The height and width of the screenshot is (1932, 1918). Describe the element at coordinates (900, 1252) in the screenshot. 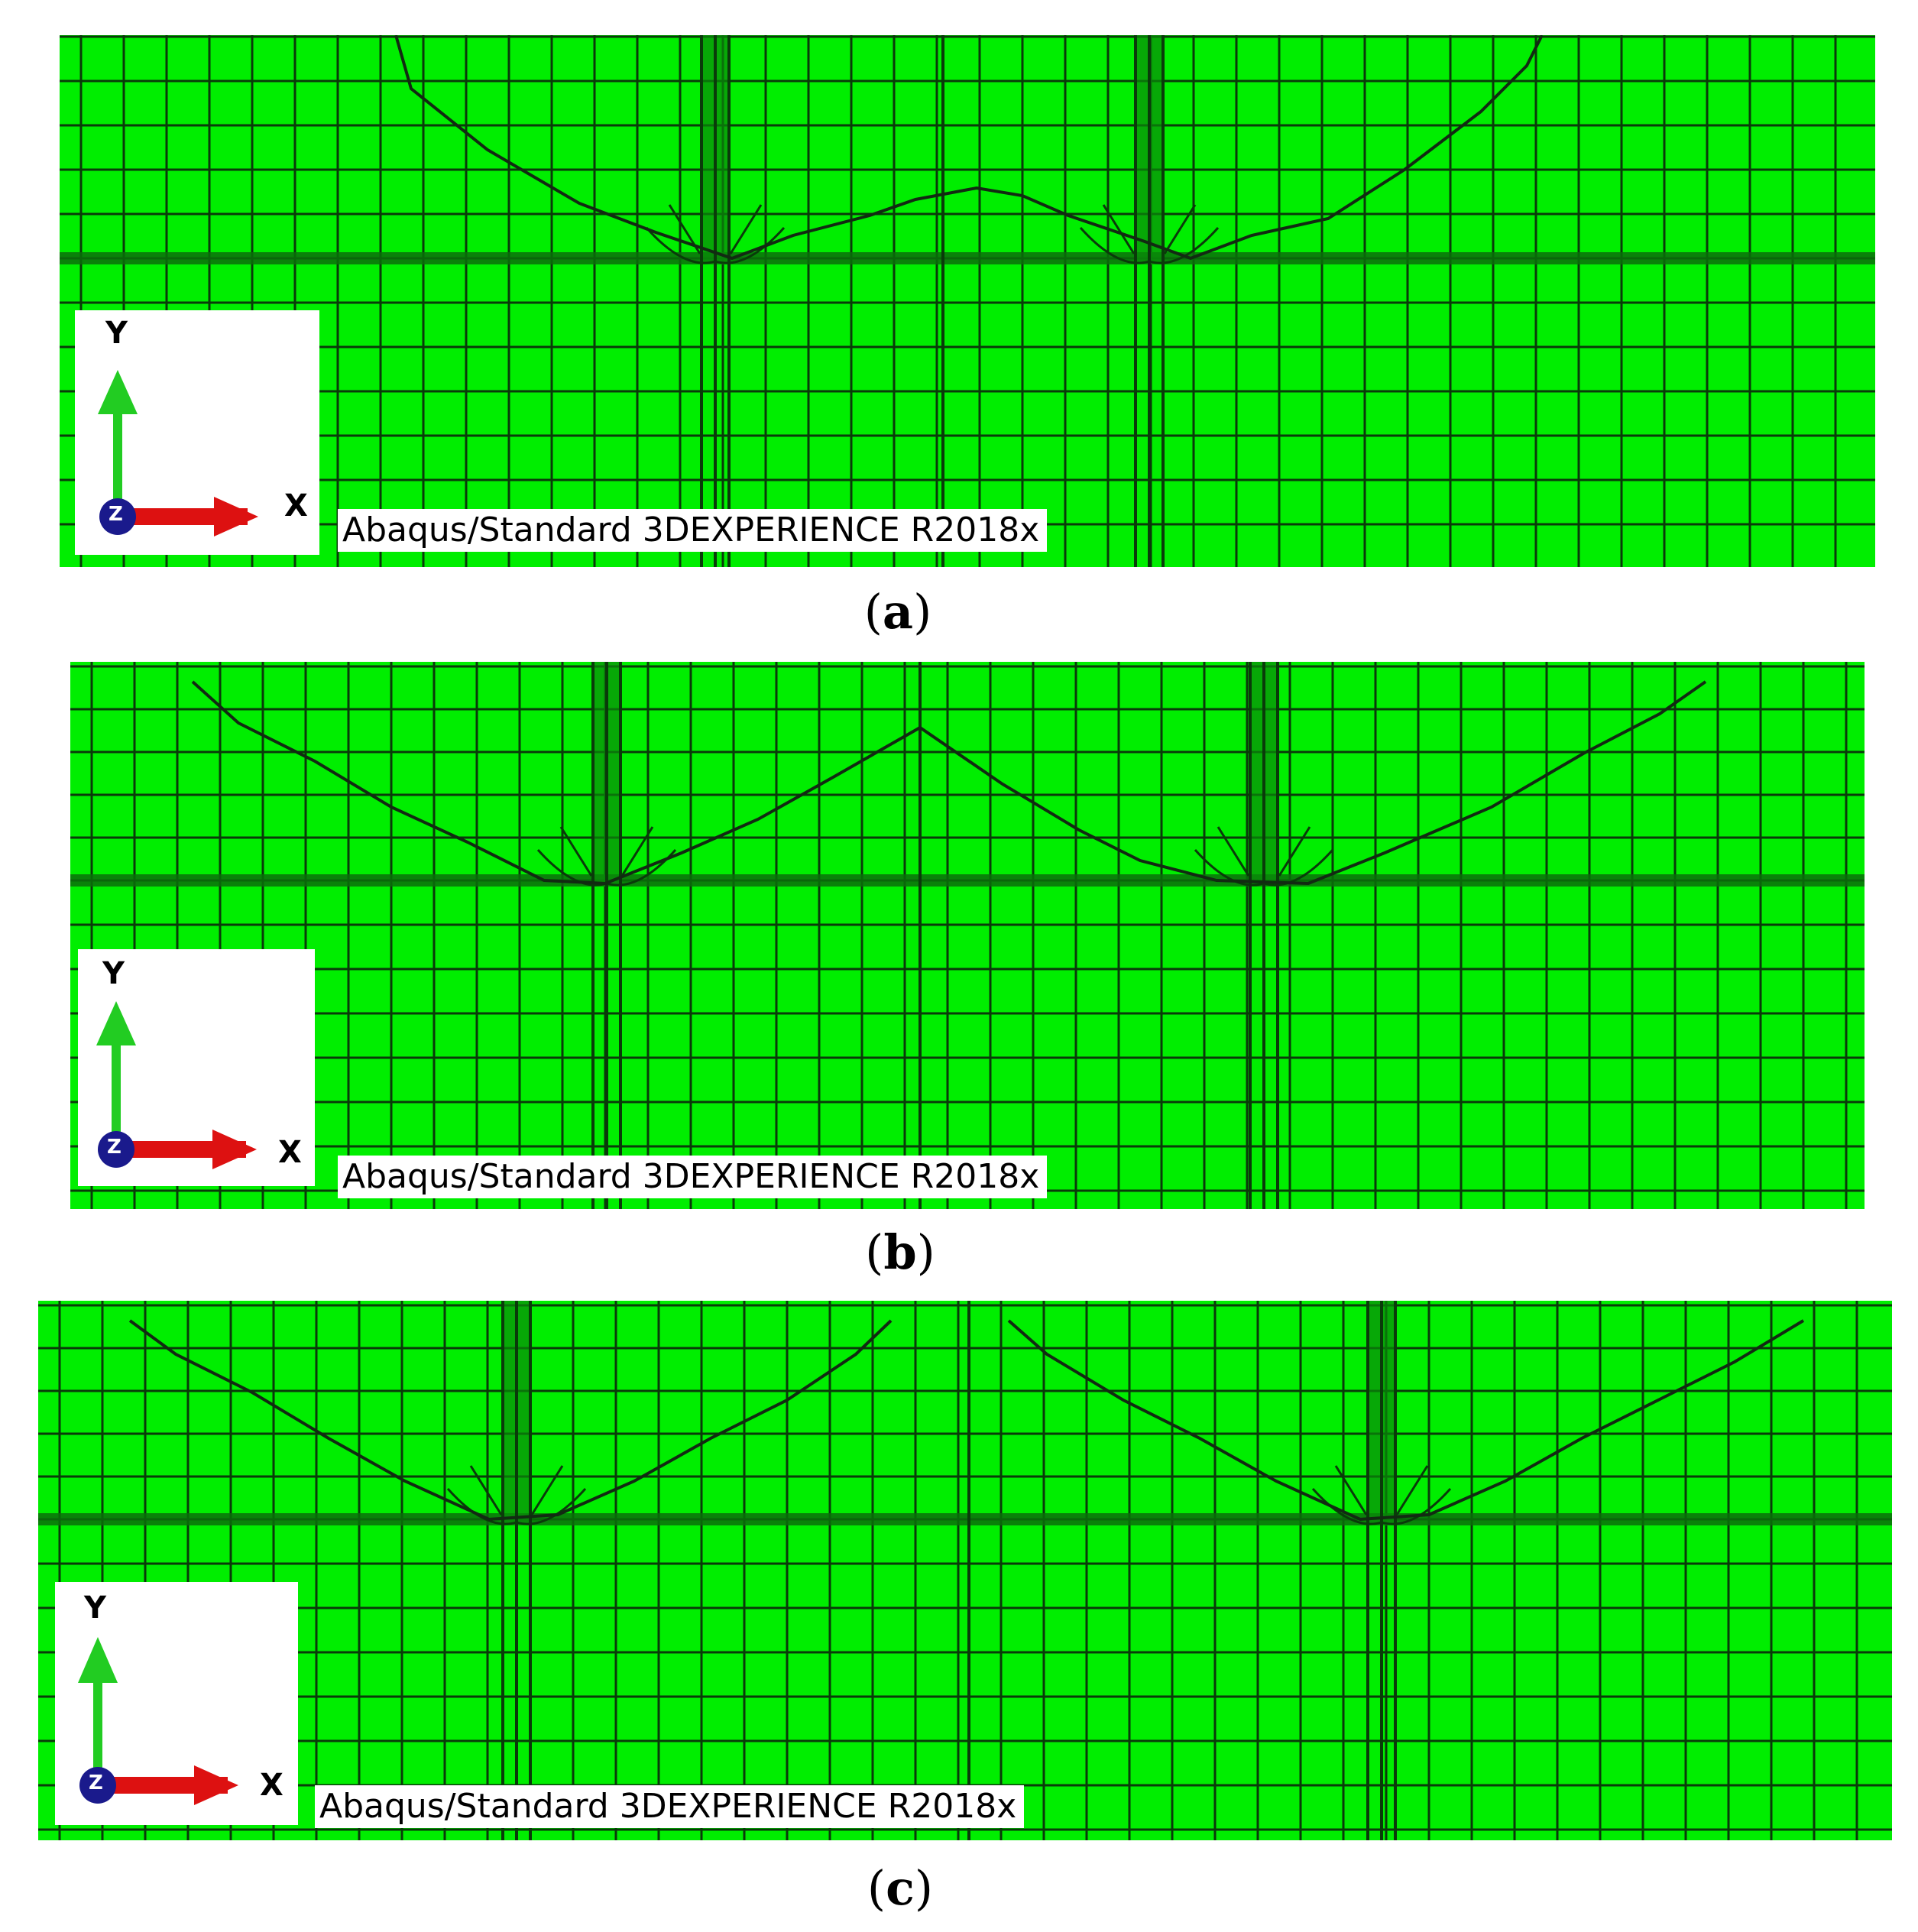

I see `caption-b: (b)` at that location.